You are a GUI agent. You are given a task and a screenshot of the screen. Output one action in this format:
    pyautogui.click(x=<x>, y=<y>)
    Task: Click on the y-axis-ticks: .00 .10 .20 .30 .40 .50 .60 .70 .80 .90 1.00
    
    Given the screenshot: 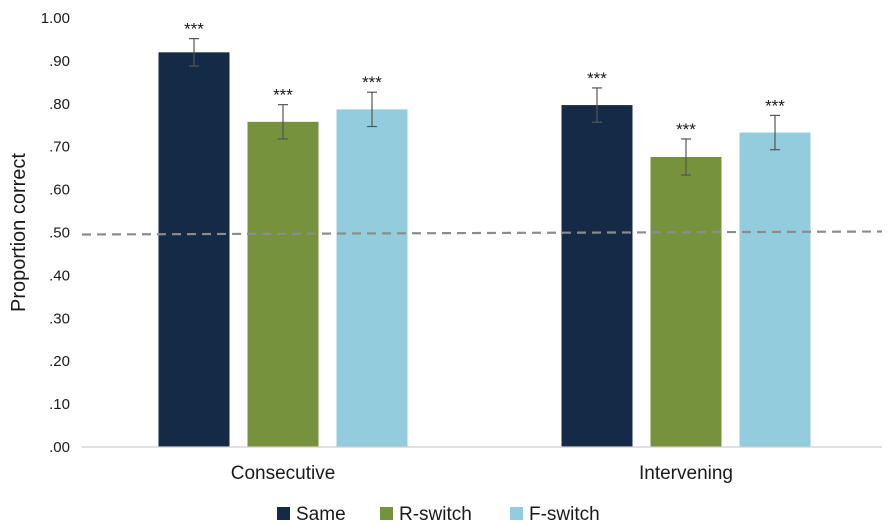 What is the action you would take?
    pyautogui.click(x=55, y=233)
    